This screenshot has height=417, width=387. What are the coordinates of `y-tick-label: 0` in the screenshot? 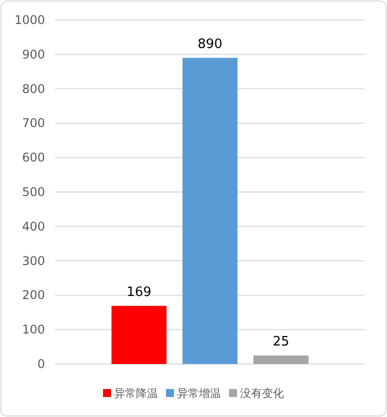 It's located at (41, 364).